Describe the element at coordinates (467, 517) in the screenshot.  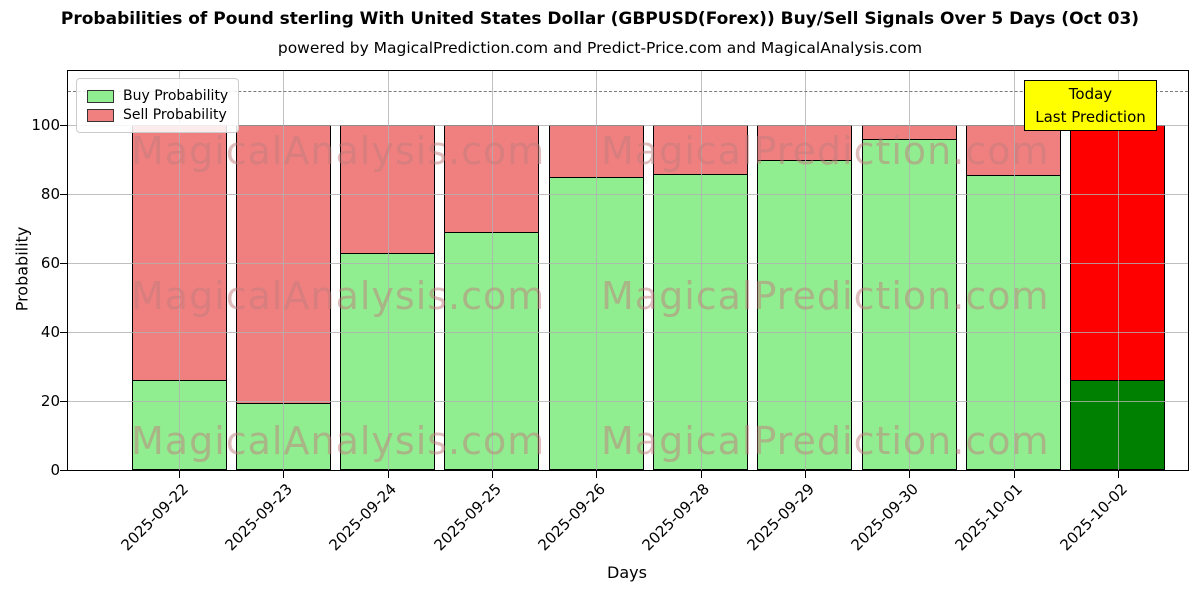
I see `x-tick-label: 2025-09-25` at that location.